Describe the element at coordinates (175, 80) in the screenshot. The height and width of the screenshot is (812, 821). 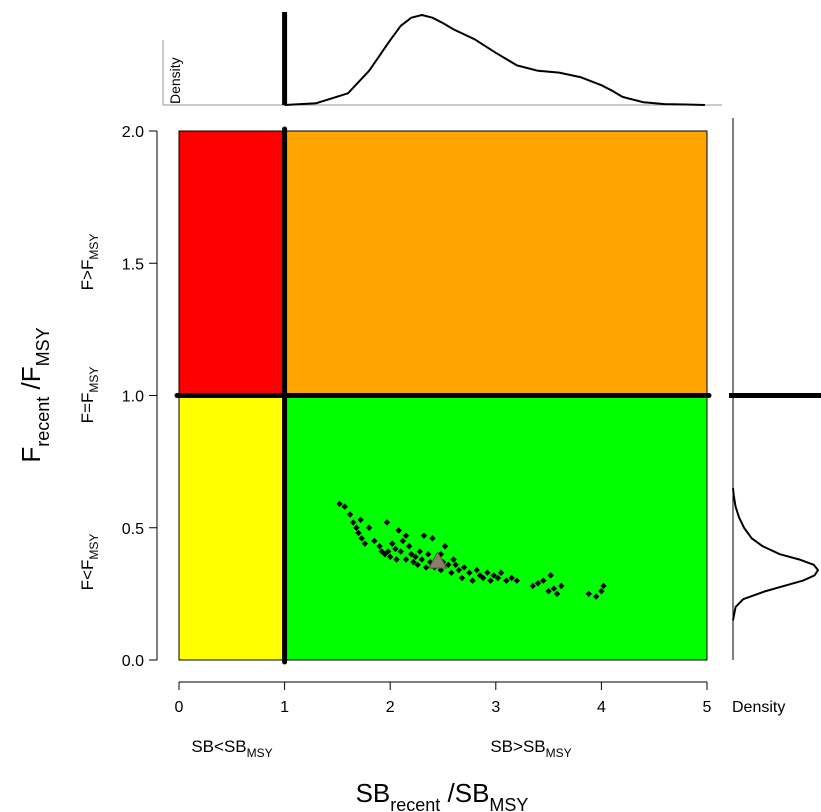
I see `top-density-label: Density` at that location.